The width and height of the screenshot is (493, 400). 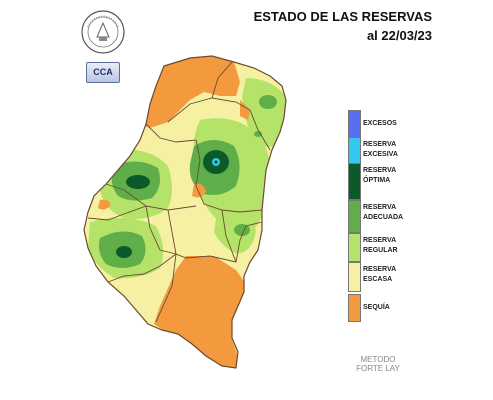 What do you see at coordinates (124, 252) in the screenshot?
I see `optima-region-southwest` at bounding box center [124, 252].